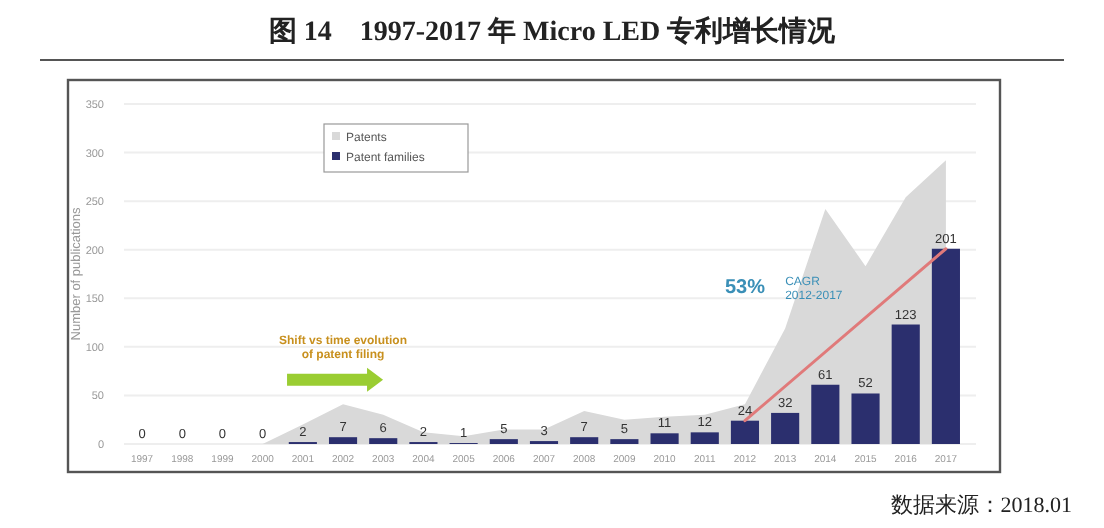  What do you see at coordinates (981, 505) in the screenshot?
I see `source-note: 数据来源：2018.01` at bounding box center [981, 505].